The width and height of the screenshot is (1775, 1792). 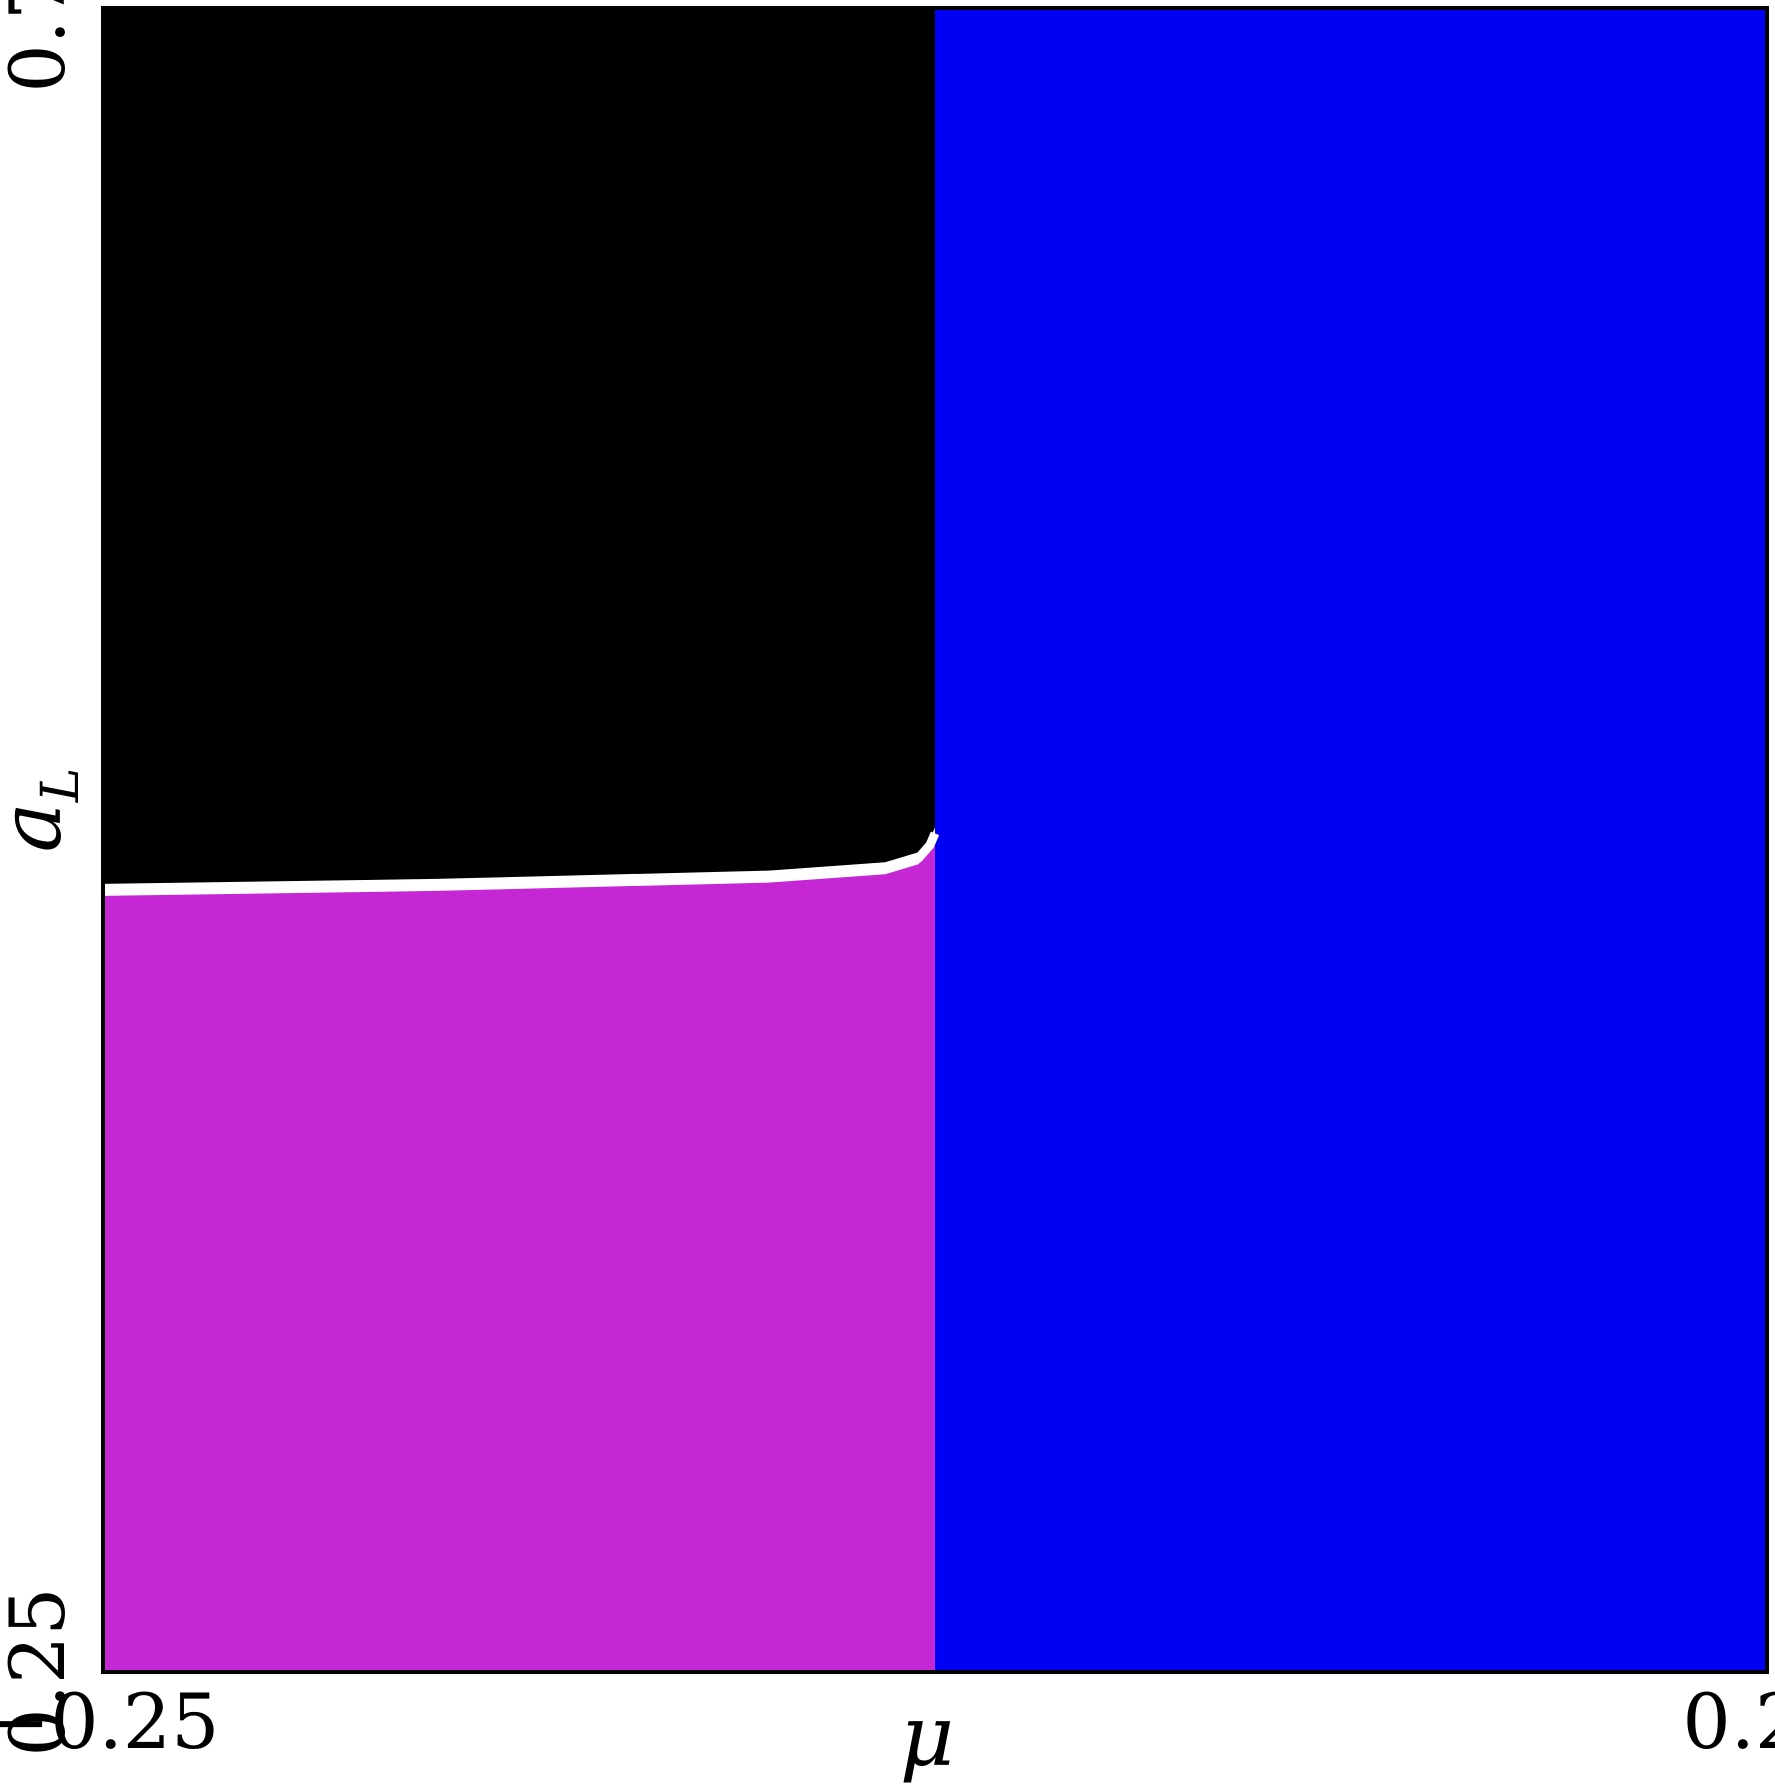 I want to click on y-axis-label: aL, so click(x=45, y=810).